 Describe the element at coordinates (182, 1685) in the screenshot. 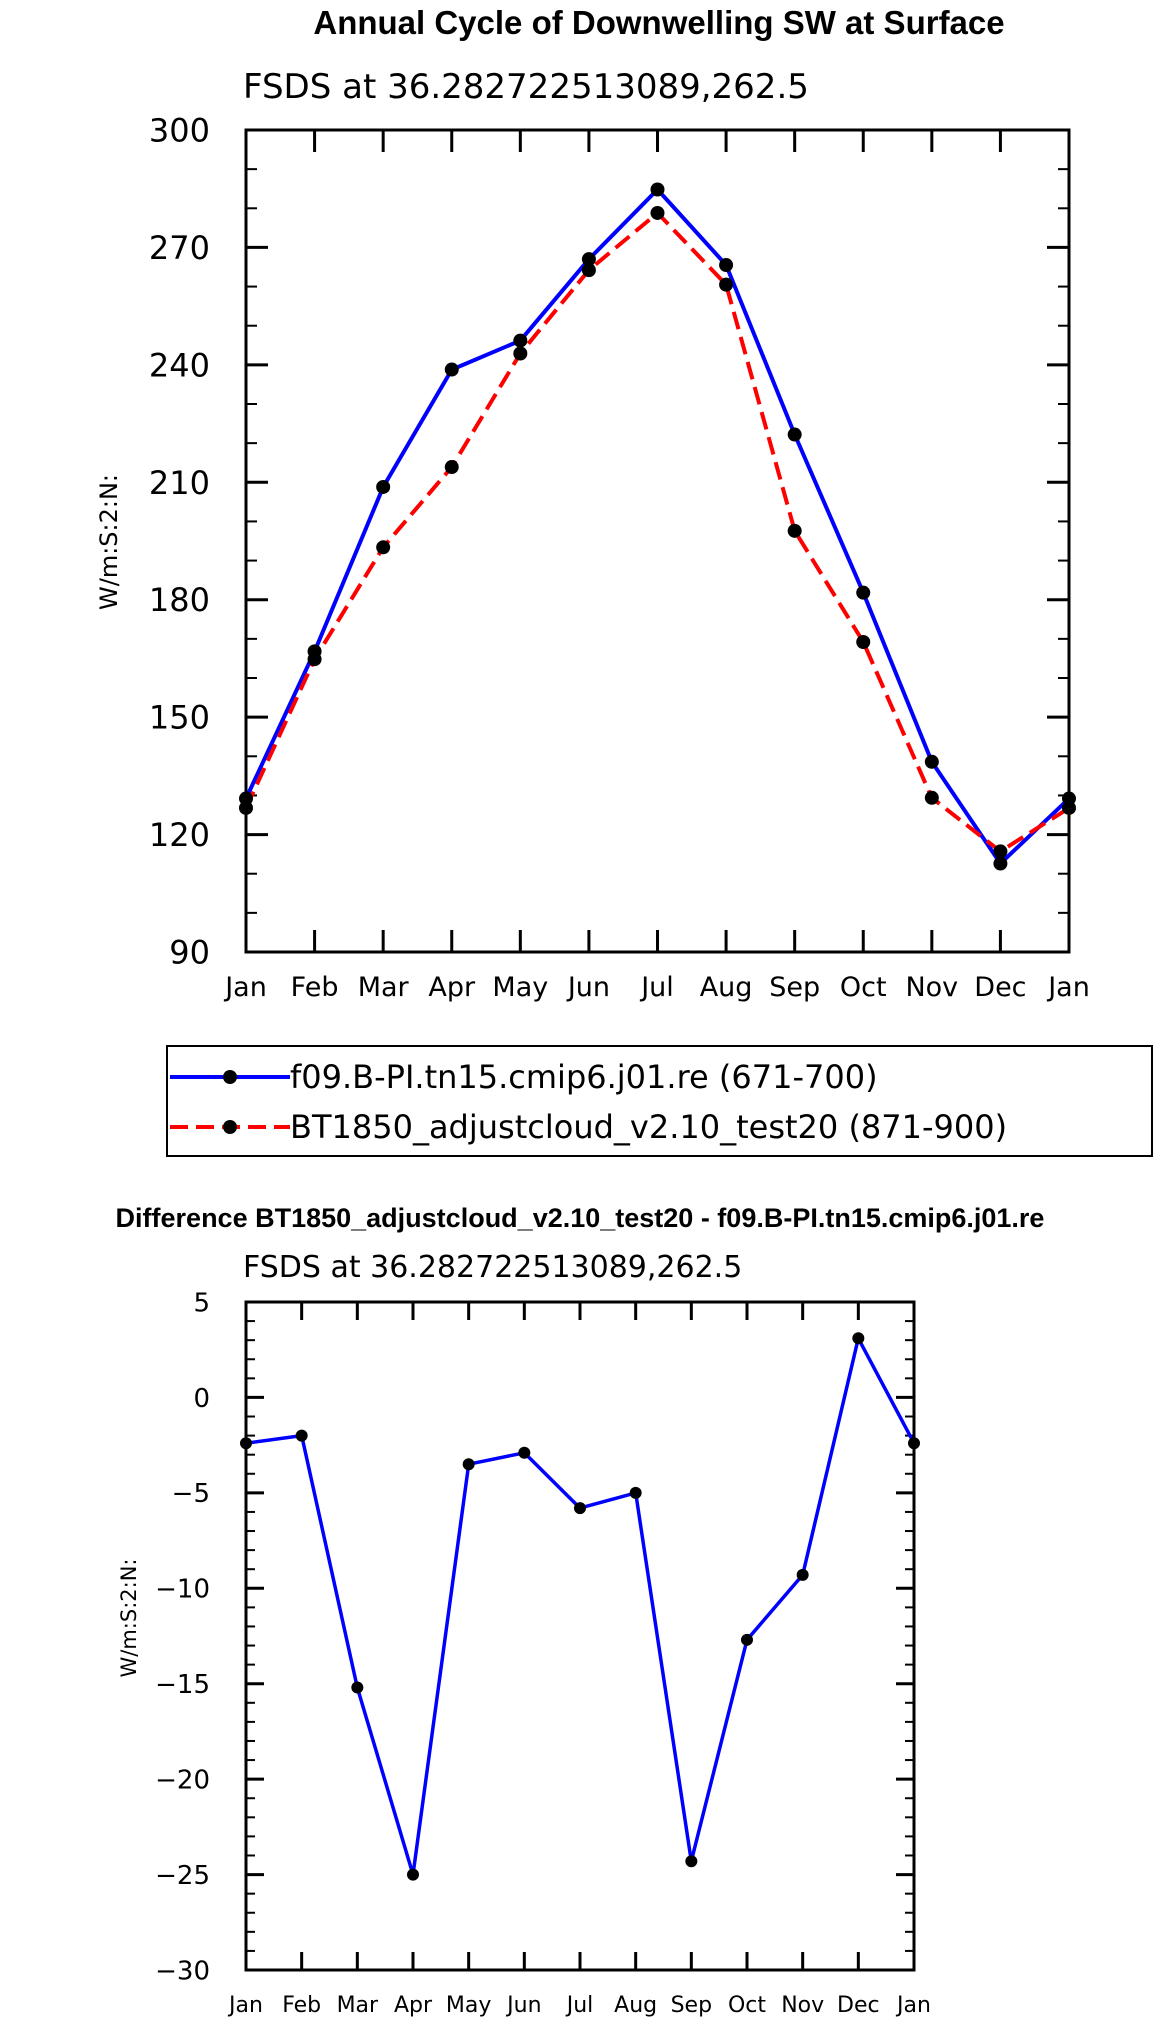

I see `bottom-chart-y-tick-label: −15` at that location.